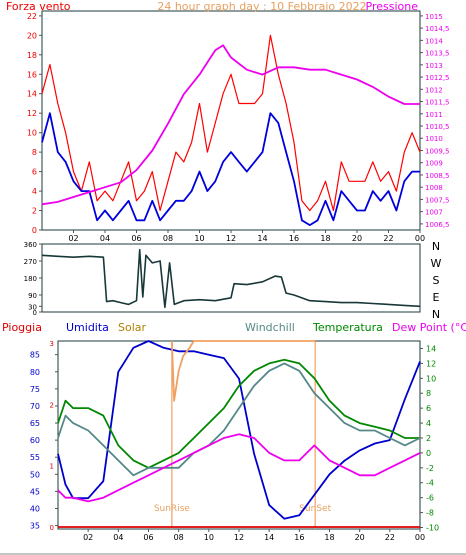  I want to click on p3-x-tick-label: 10, so click(209, 537).